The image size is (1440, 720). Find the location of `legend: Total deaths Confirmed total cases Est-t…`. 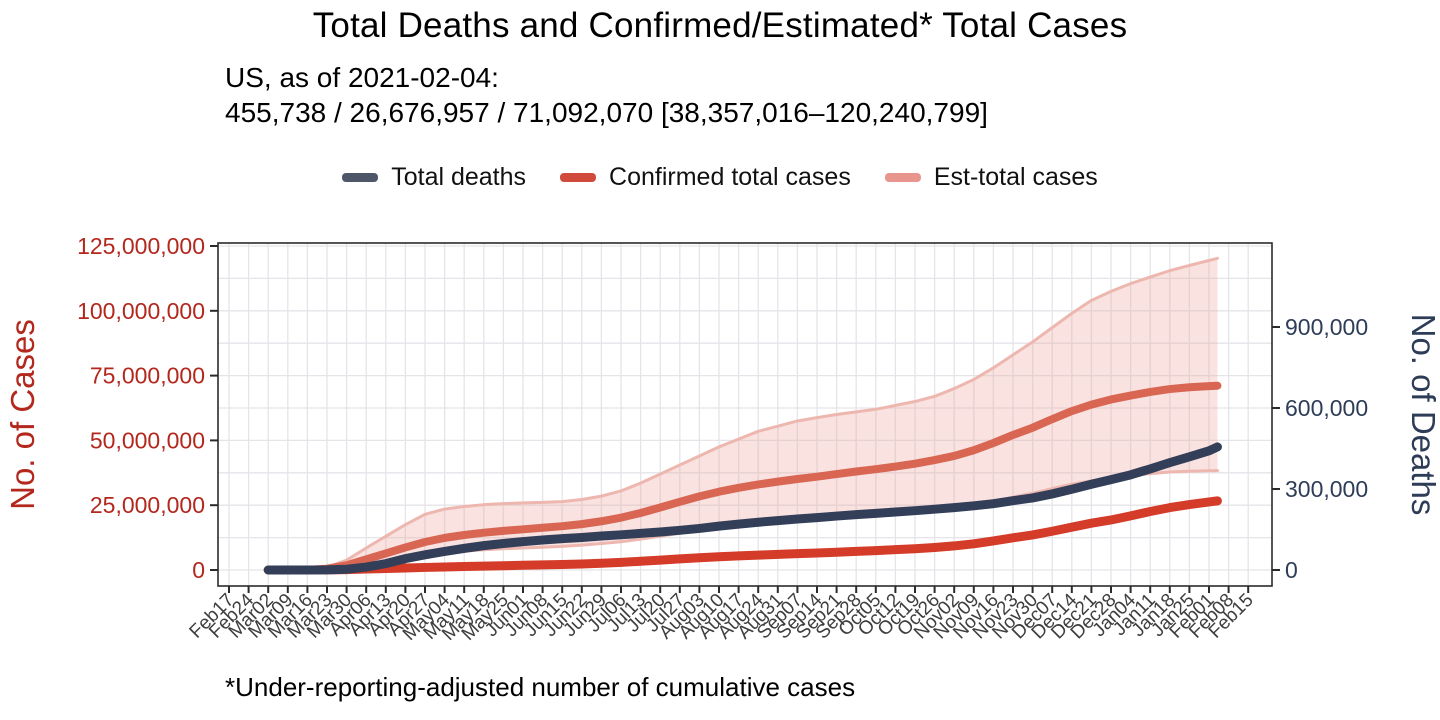

legend: Total deaths Confirmed total cases Est-t… is located at coordinates (720, 177).